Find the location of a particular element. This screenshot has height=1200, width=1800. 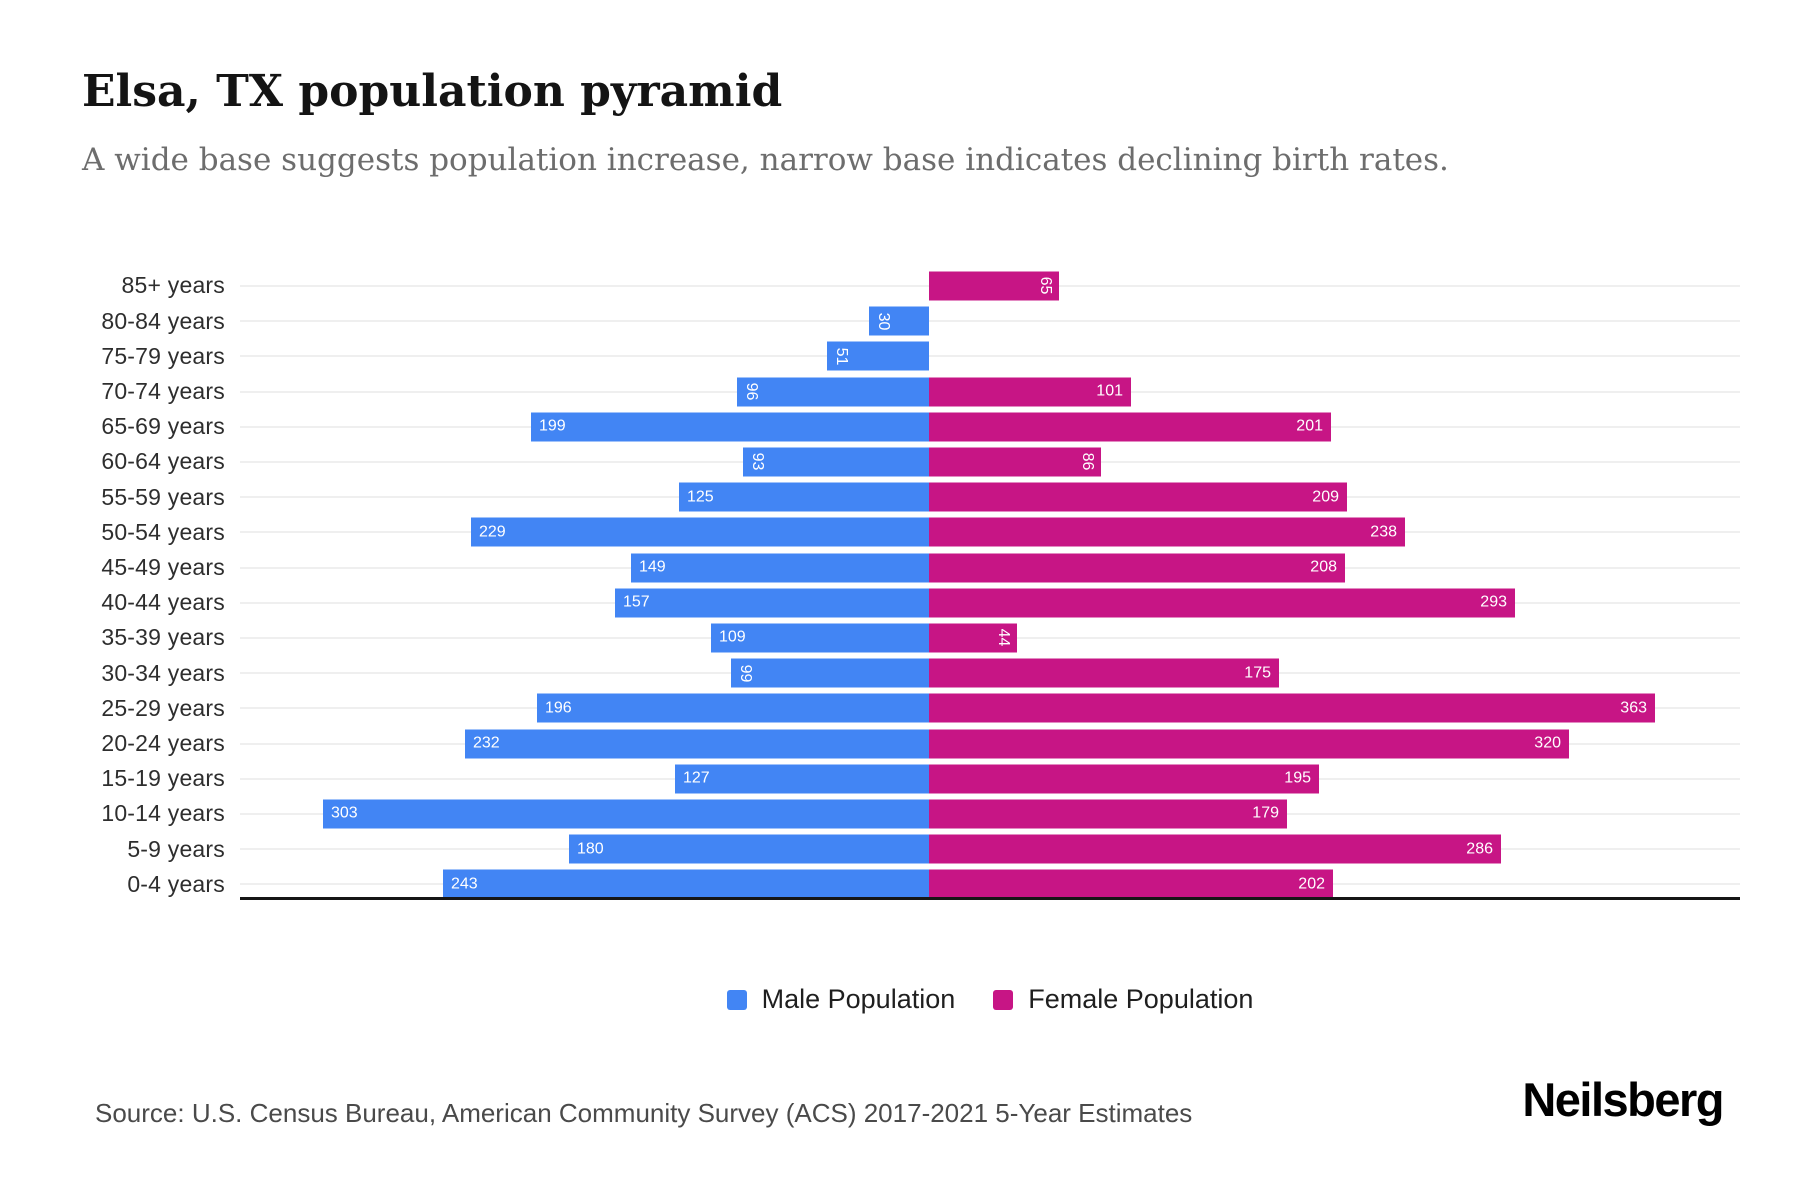

male-bar-value: 180 is located at coordinates (590, 849).